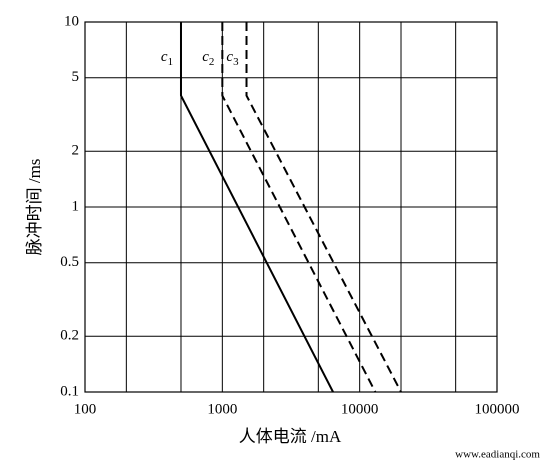 The width and height of the screenshot is (546, 465). I want to click on y-tick-label: 10, so click(71, 21).